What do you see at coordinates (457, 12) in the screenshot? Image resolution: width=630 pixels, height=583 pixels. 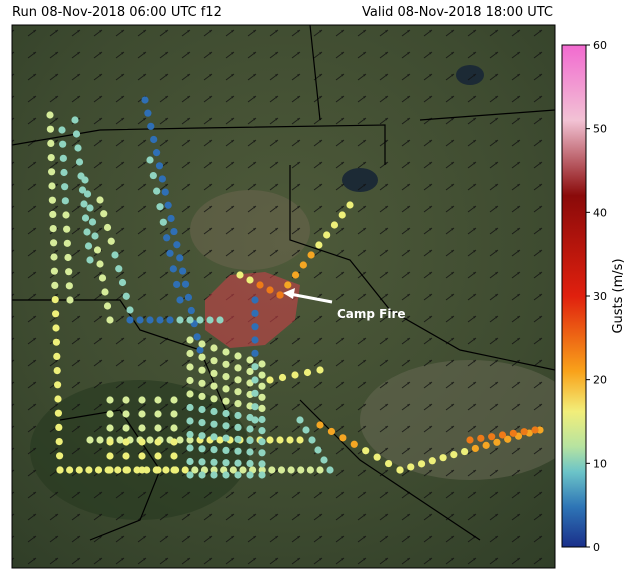 I see `valid-label: Valid 08-Nov-2018 18:00 UTC` at bounding box center [457, 12].